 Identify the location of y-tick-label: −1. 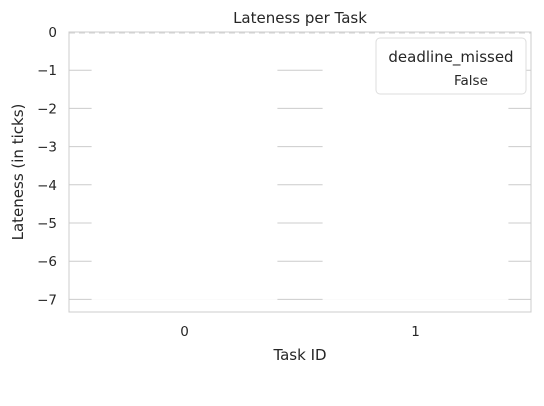
(47, 71).